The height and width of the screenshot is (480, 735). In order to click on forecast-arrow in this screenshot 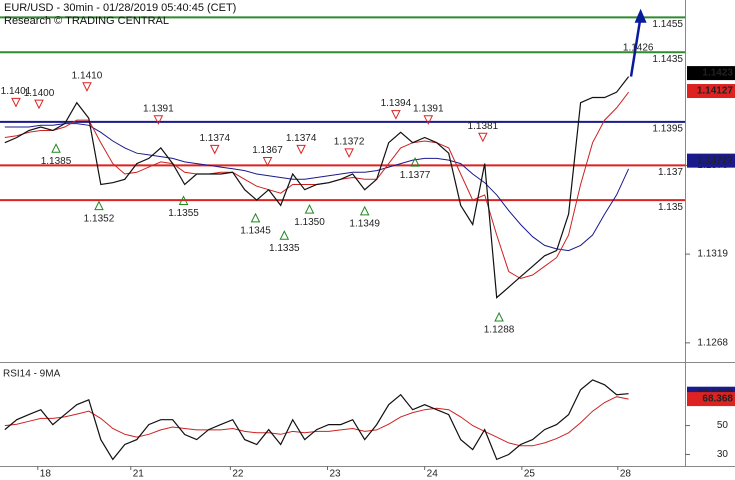, I will do `click(635, 46)`.